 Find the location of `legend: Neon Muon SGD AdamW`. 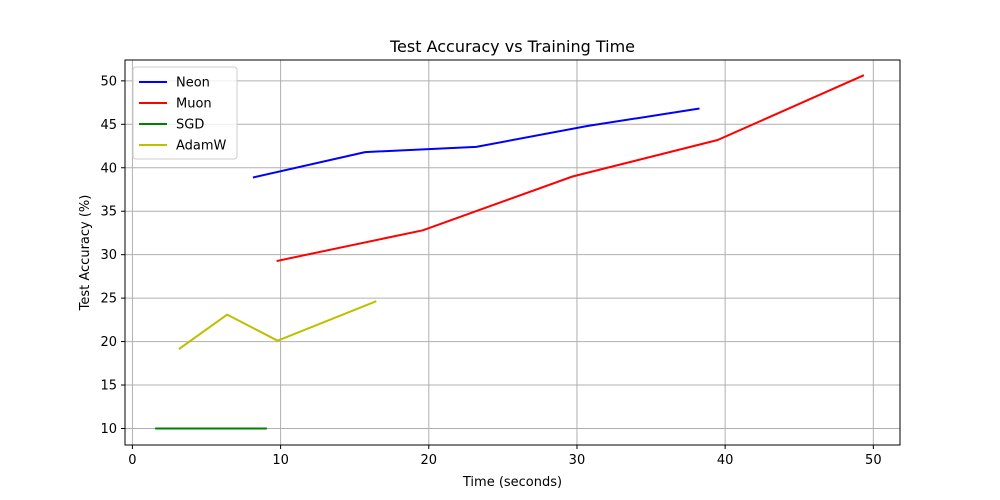

legend: Neon Muon SGD AdamW is located at coordinates (185, 113).